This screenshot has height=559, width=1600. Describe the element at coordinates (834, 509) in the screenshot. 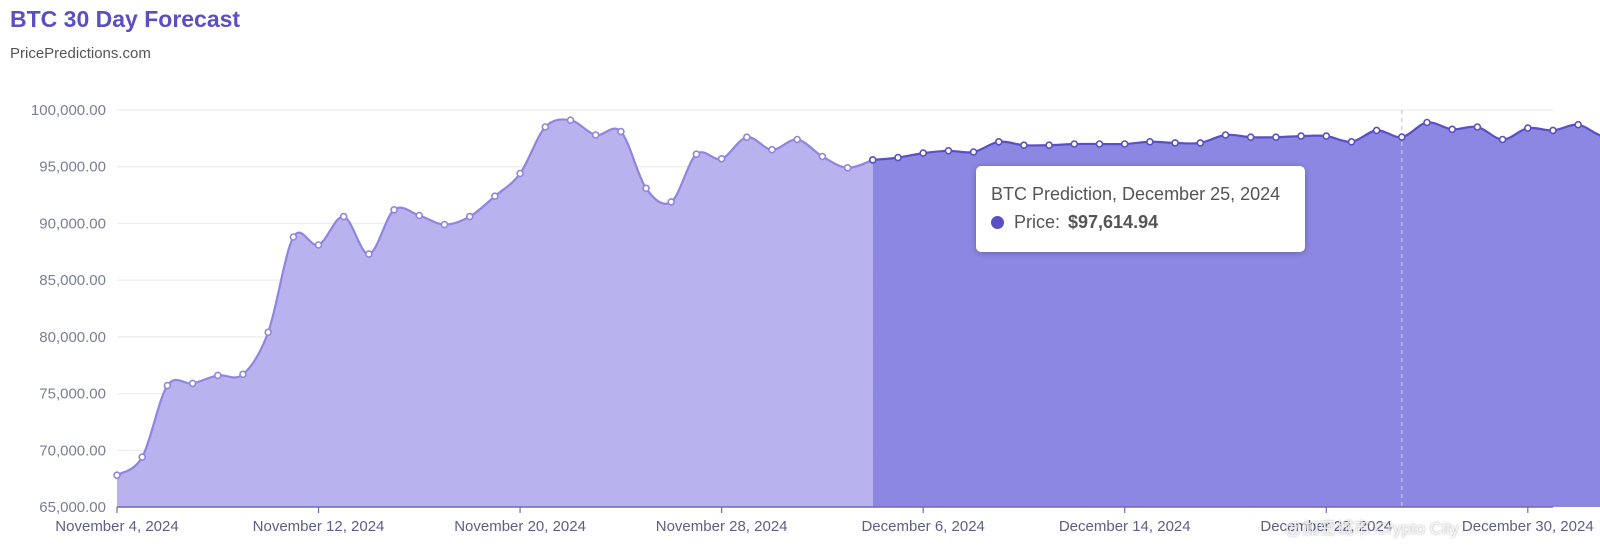

I see `axes` at that location.